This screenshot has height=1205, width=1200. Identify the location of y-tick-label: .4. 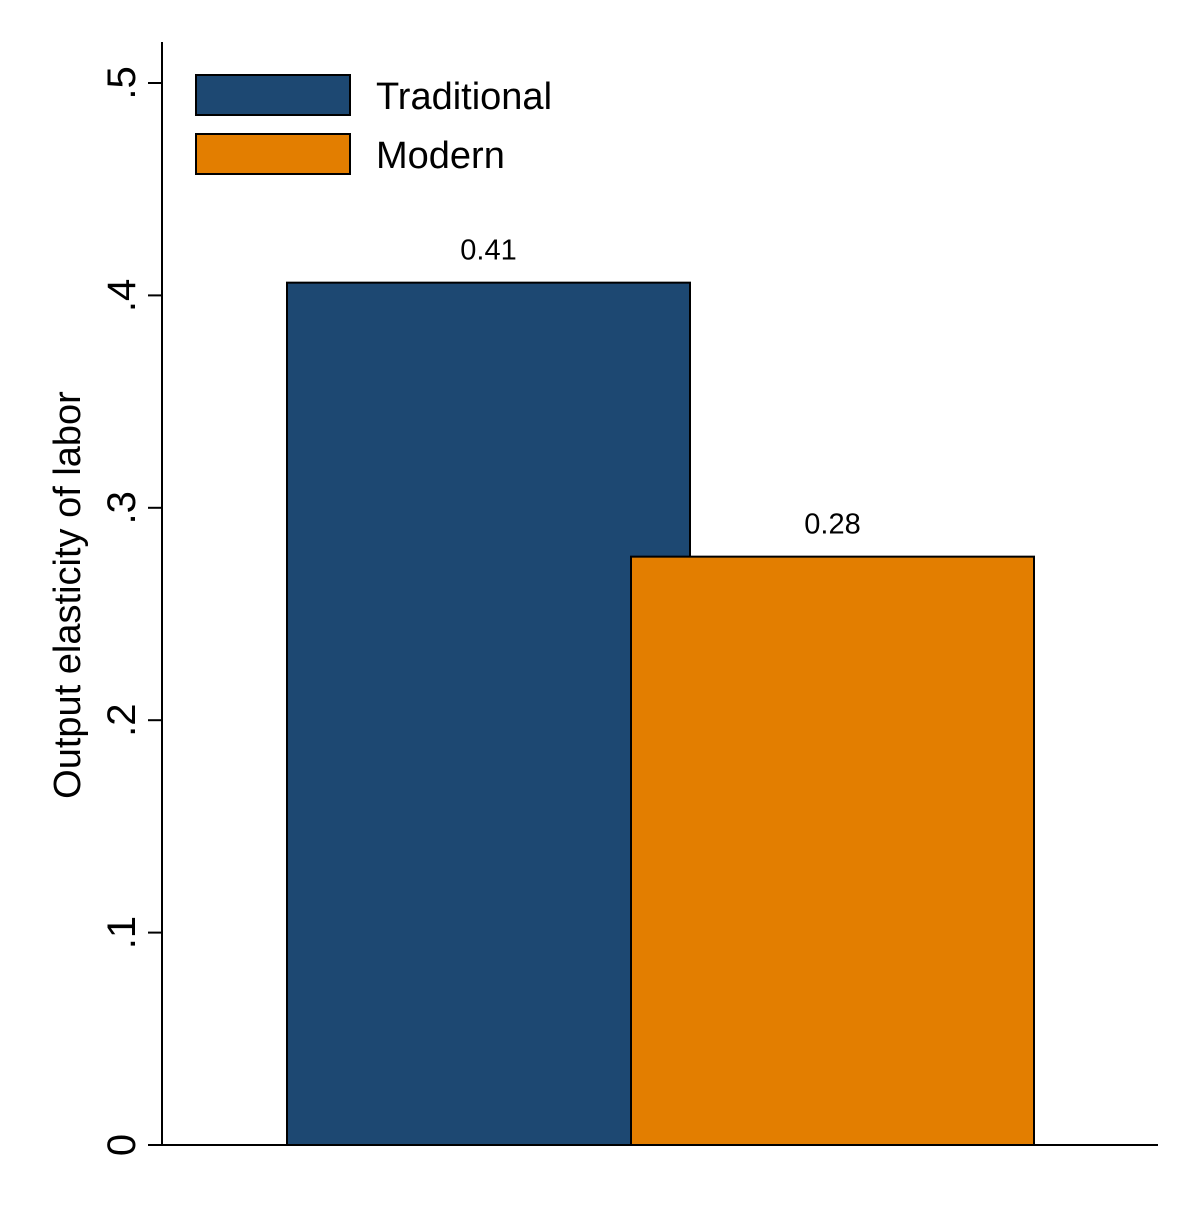
(122, 295).